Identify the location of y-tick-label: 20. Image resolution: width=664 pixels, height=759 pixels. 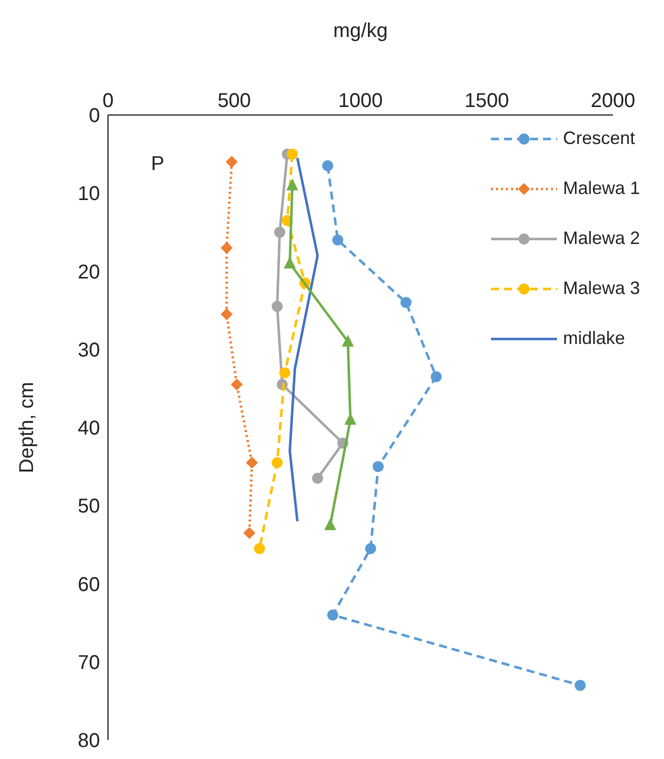
(89, 272).